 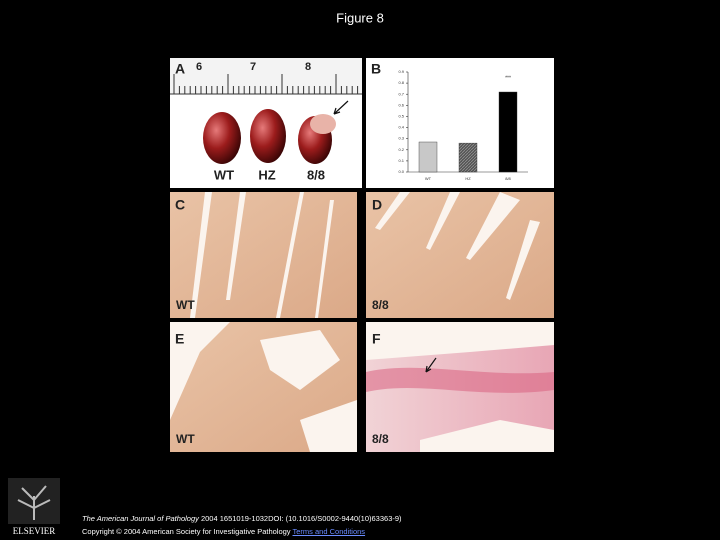 What do you see at coordinates (508, 178) in the screenshot?
I see `x-tick-label: 8/8` at bounding box center [508, 178].